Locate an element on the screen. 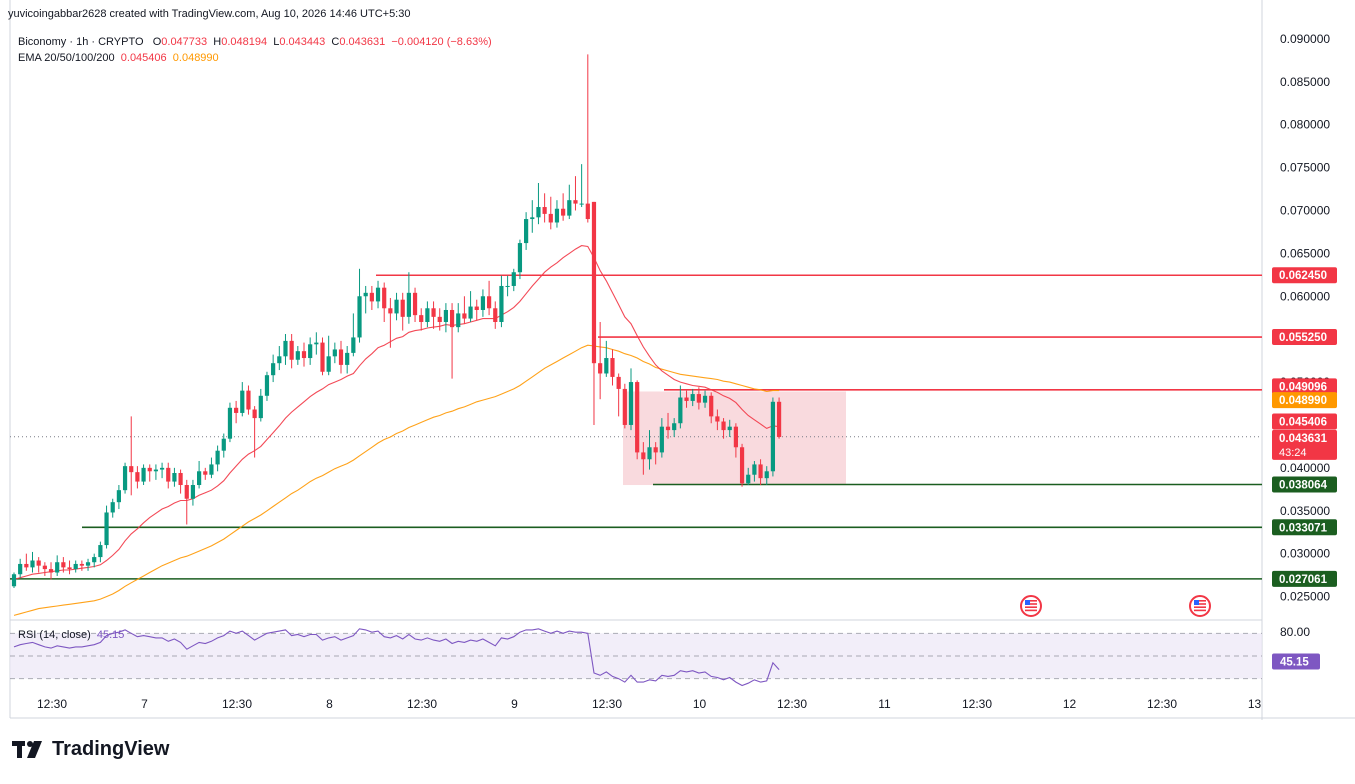  time-tick-label: 10 is located at coordinates (700, 704).